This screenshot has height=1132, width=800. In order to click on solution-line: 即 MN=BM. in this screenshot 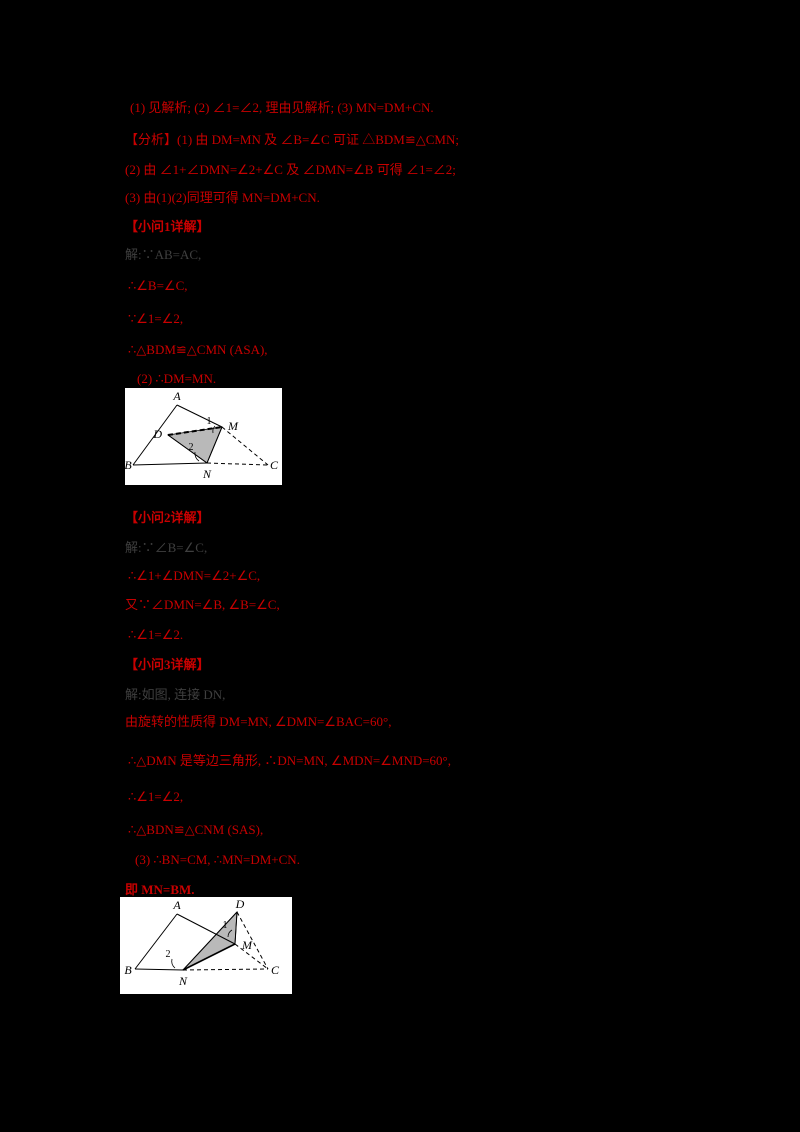, I will do `click(160, 889)`.